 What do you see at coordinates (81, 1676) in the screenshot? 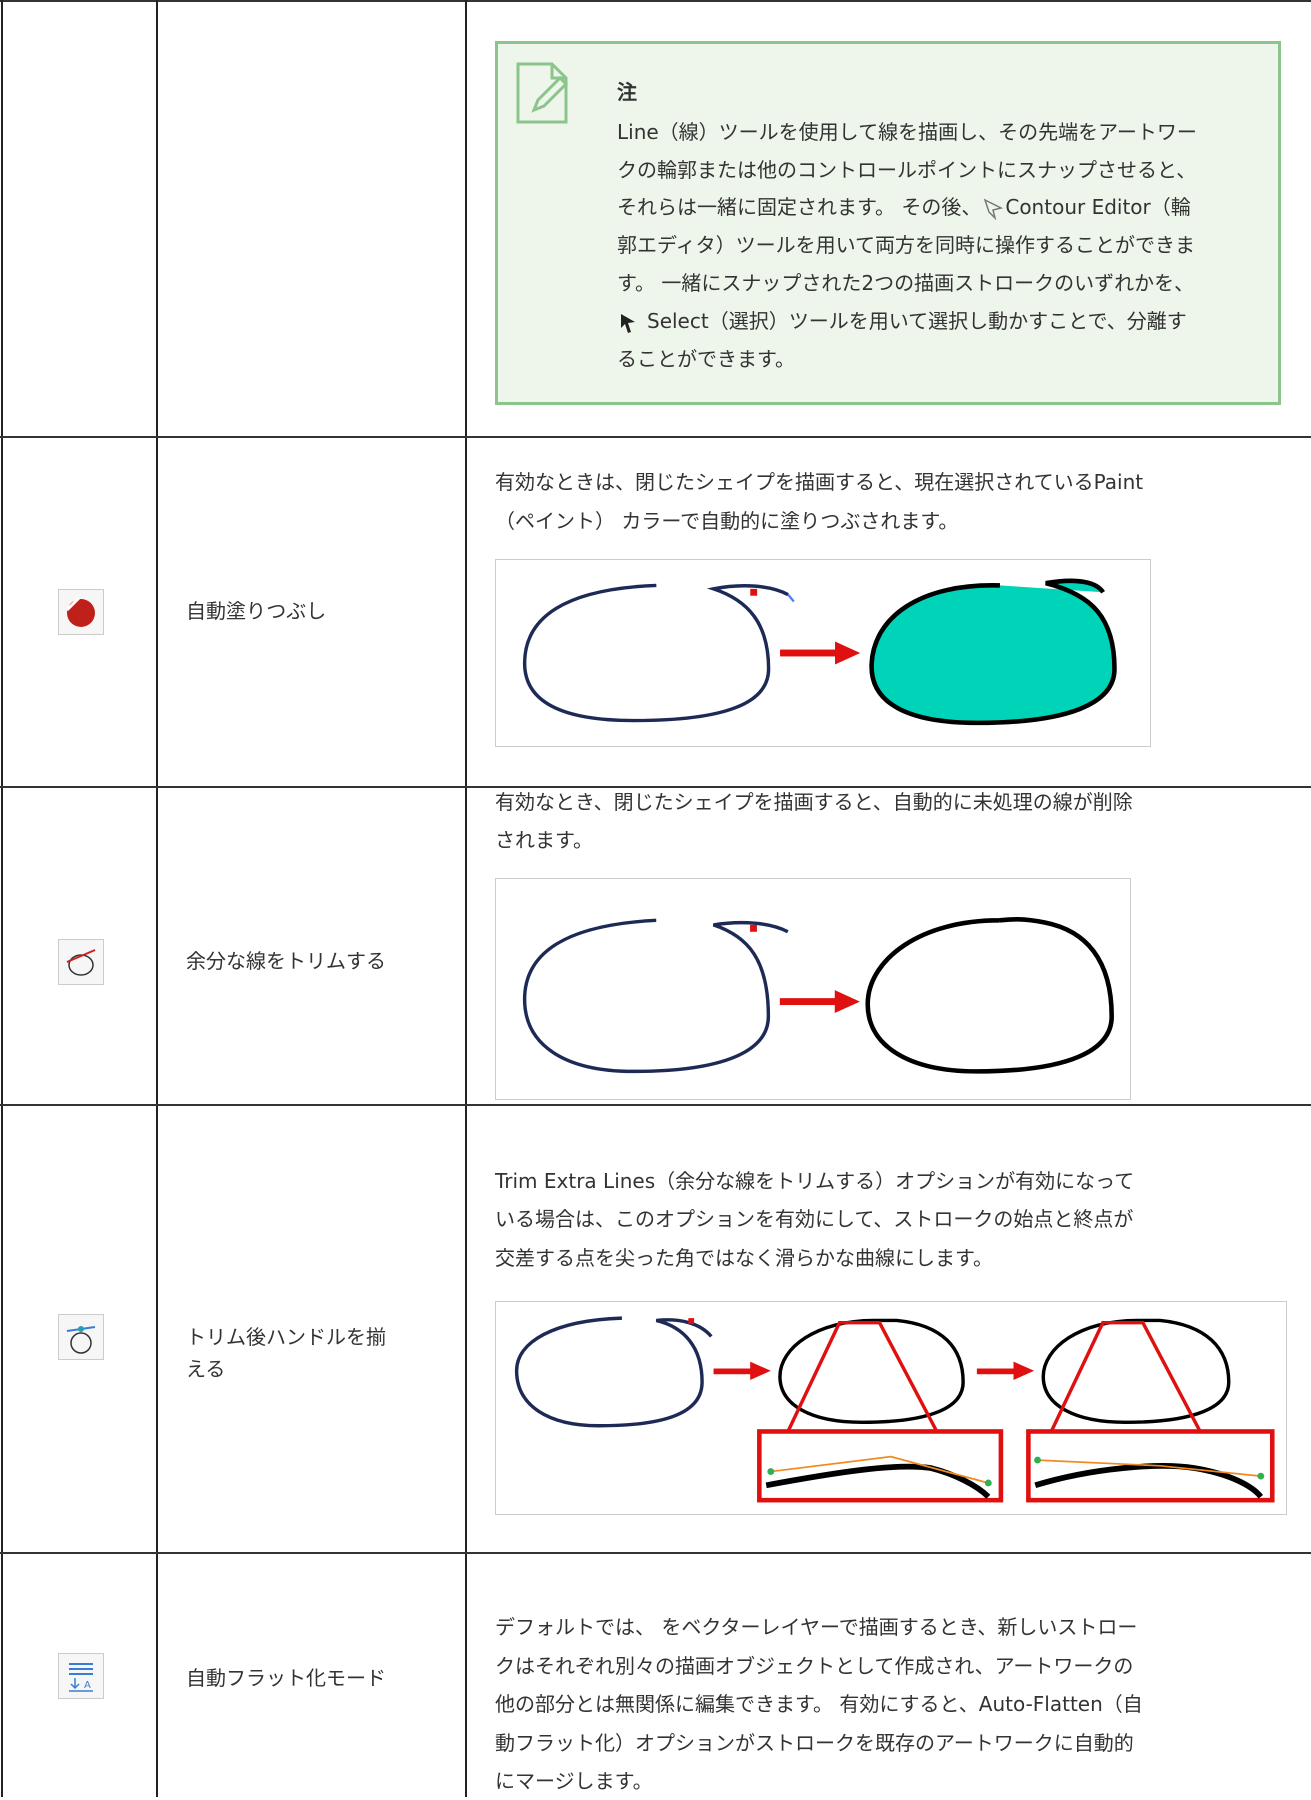
I see `auto-flatten-icon: A` at bounding box center [81, 1676].